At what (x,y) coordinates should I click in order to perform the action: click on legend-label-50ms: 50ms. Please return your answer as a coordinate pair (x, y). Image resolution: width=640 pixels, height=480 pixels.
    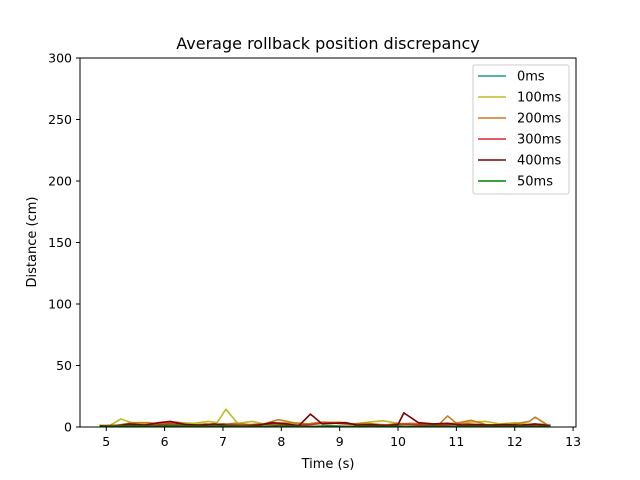
    Looking at the image, I should click on (535, 182).